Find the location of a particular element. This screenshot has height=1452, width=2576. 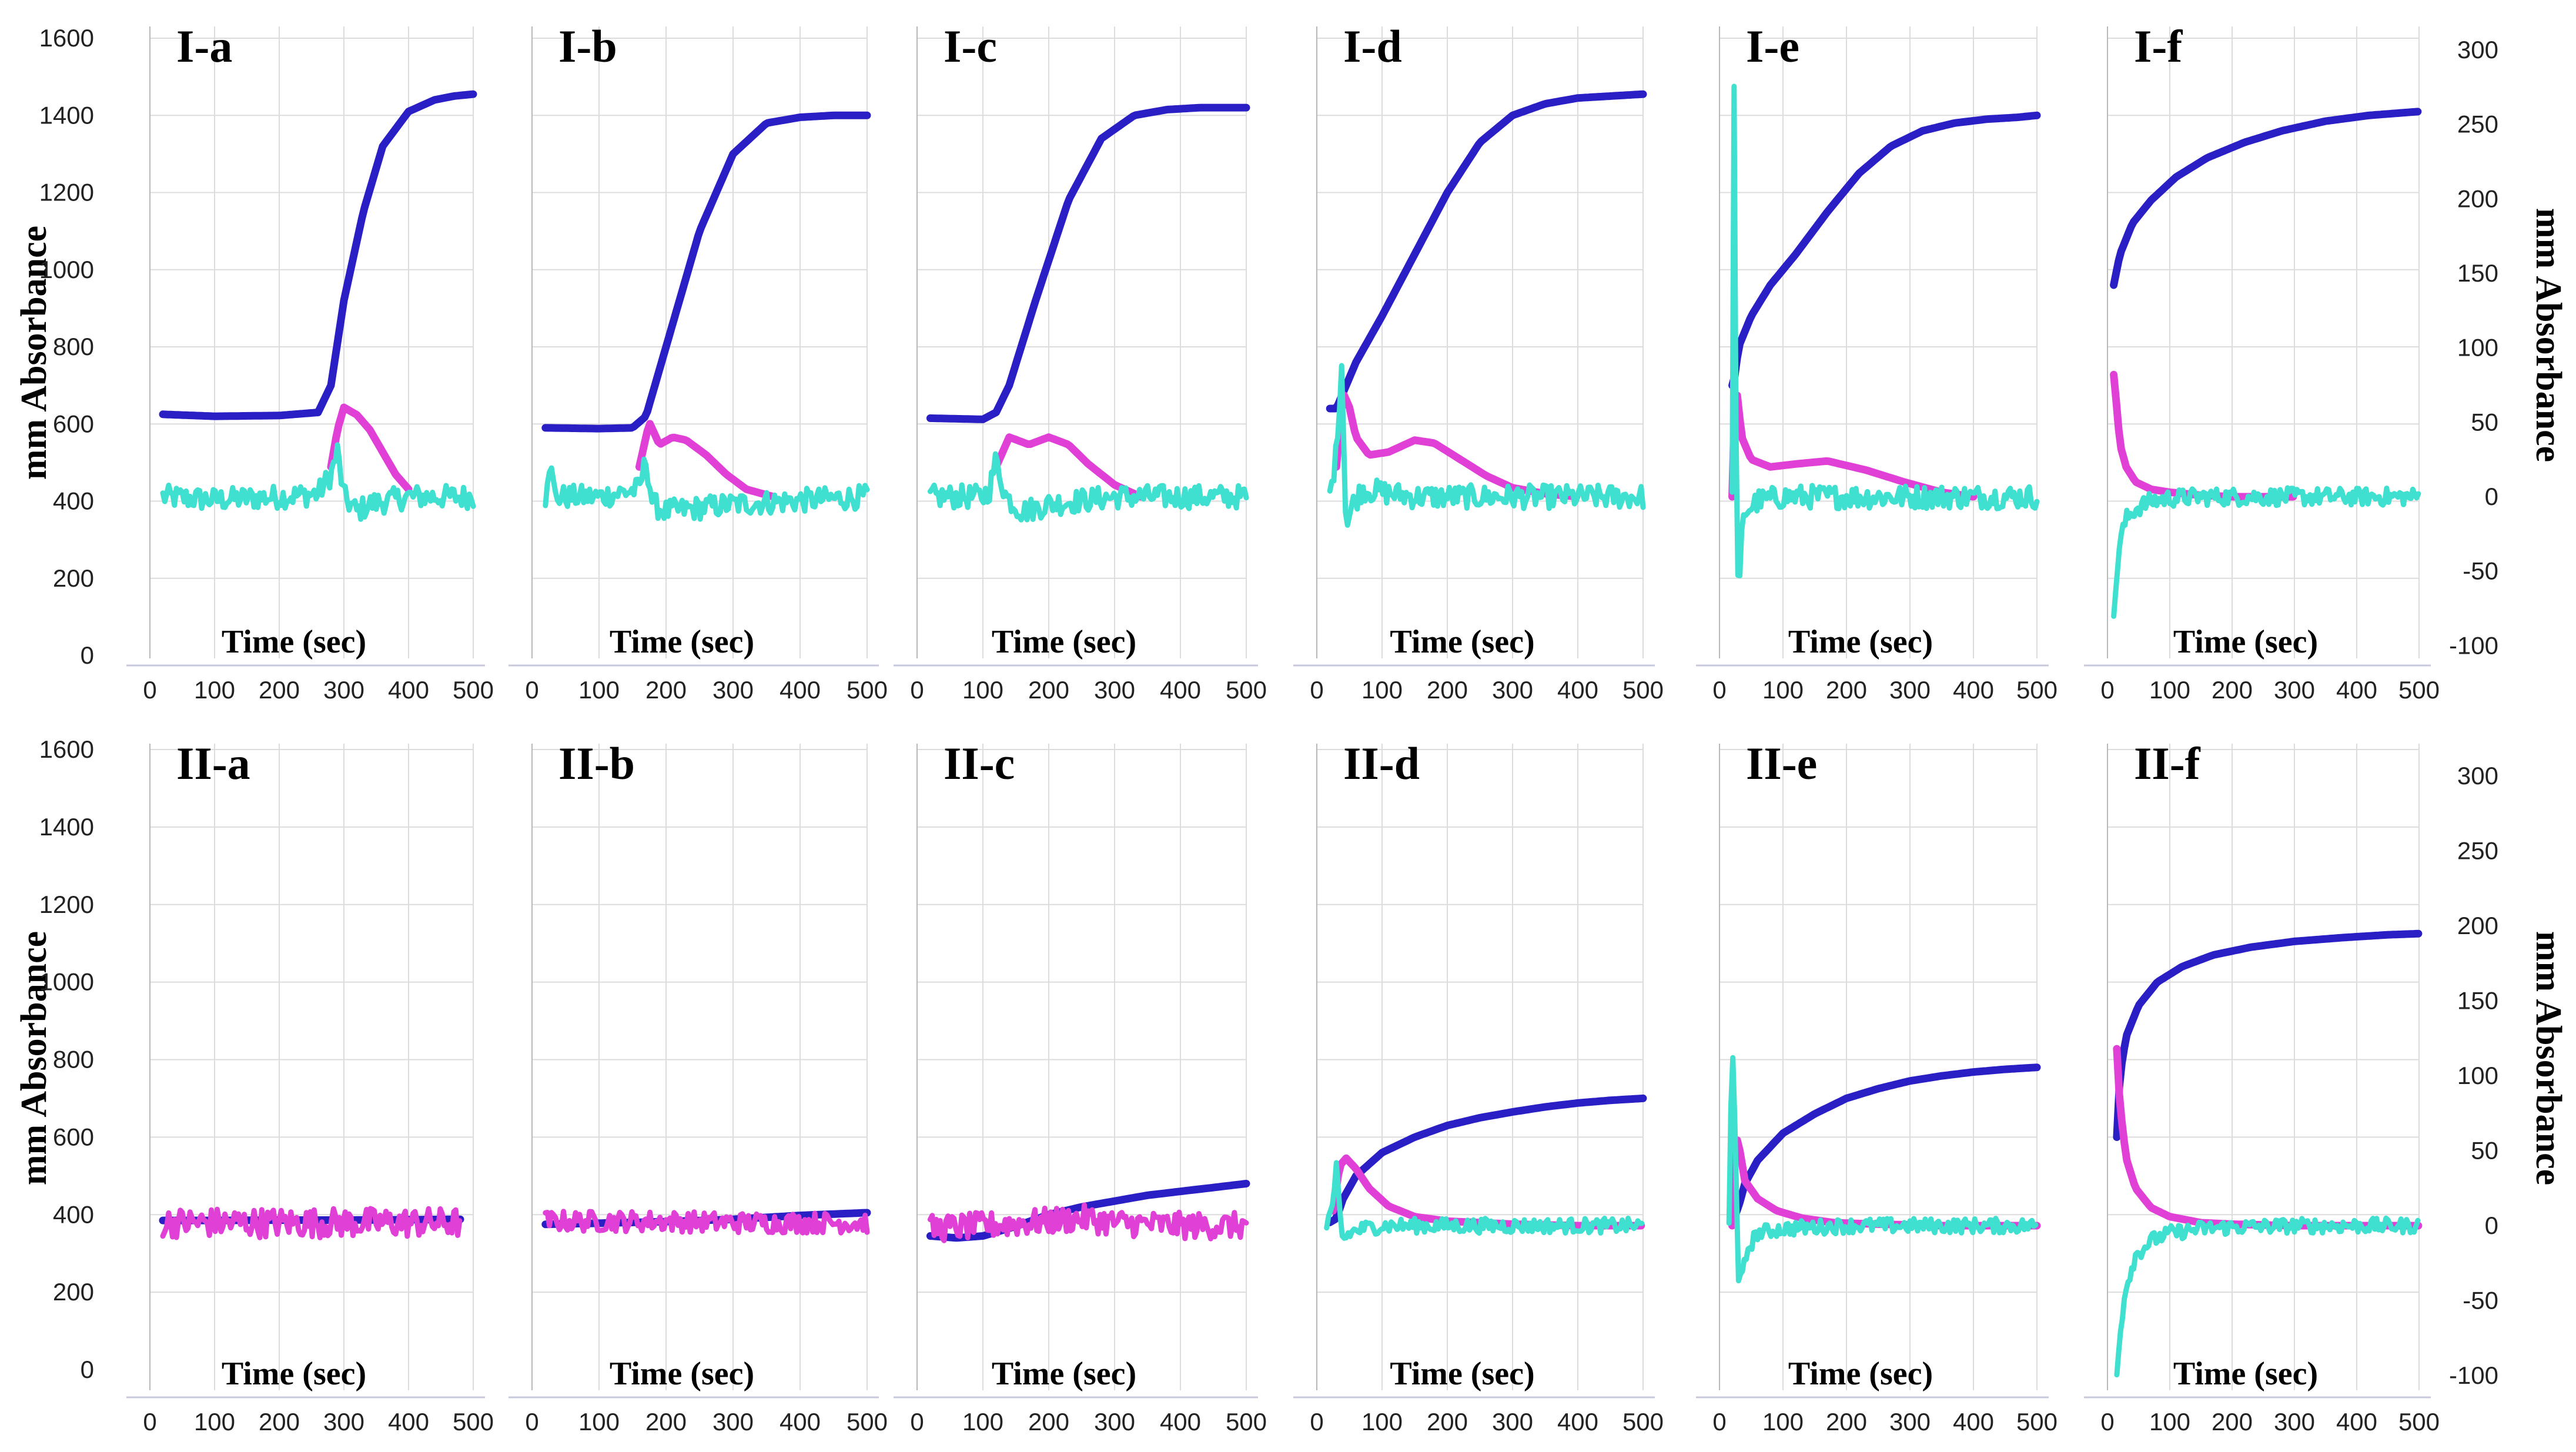

panel-i-f: 0 100 200 300 400 500 I-f Time (sec) is located at coordinates (2262, 362).